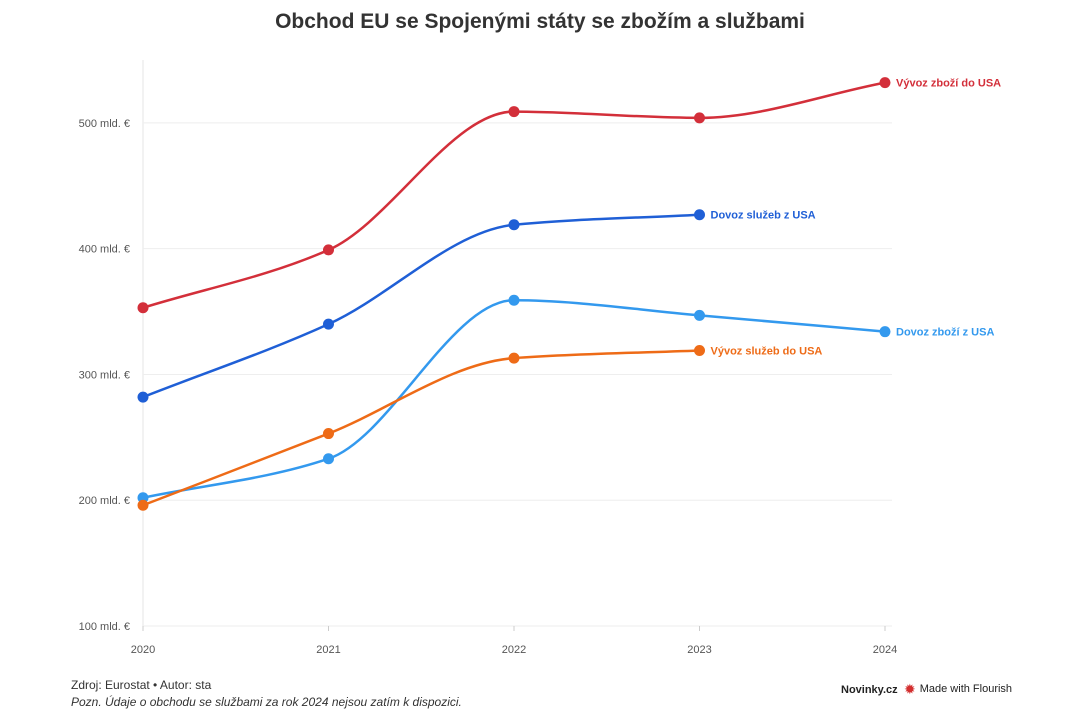 The height and width of the screenshot is (720, 1080). I want to click on series-end-label: Vývoz služeb do USA, so click(767, 352).